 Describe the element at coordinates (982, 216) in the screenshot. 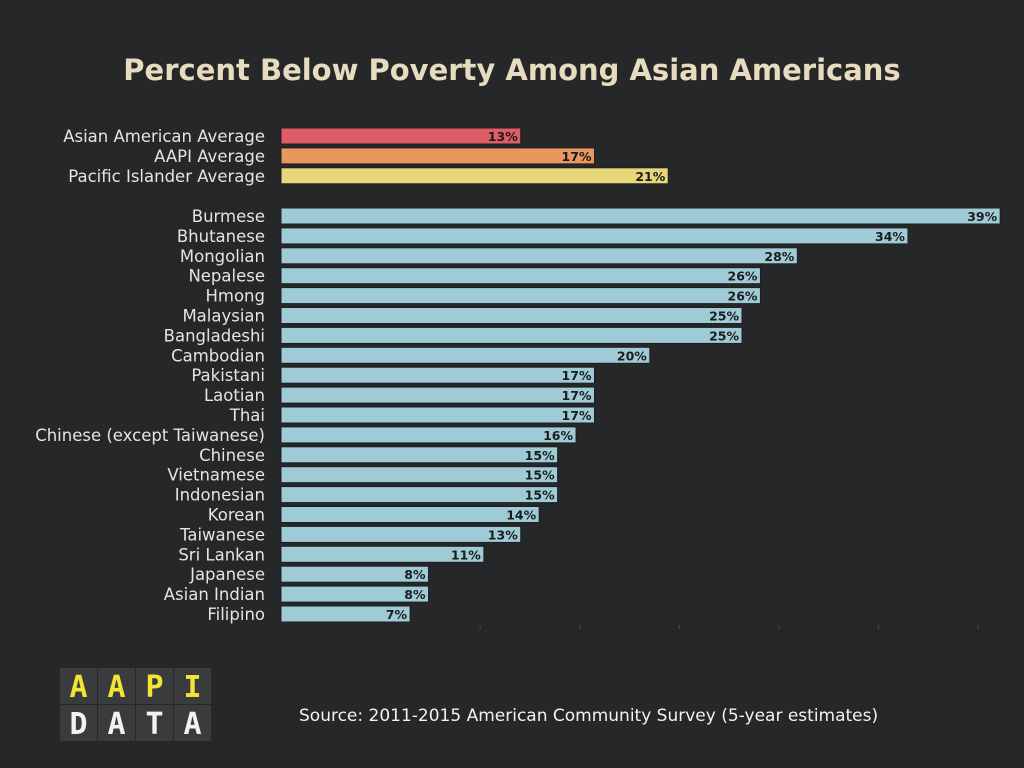

I see `value-label-burmese: 39%` at that location.